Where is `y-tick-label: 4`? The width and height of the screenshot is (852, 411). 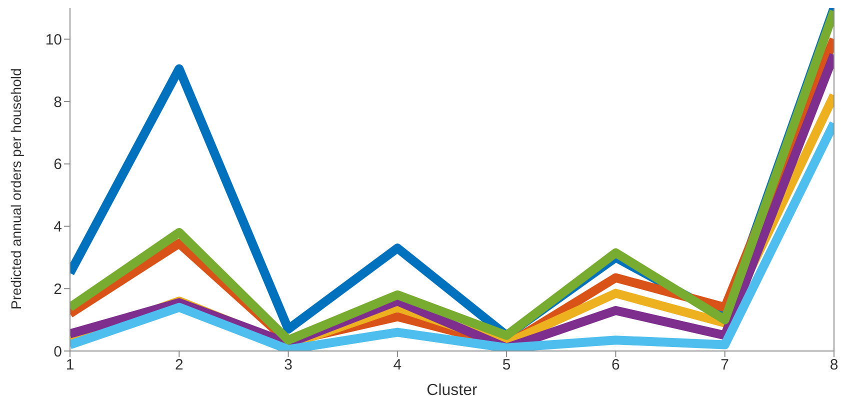
y-tick-label: 4 is located at coordinates (58, 227).